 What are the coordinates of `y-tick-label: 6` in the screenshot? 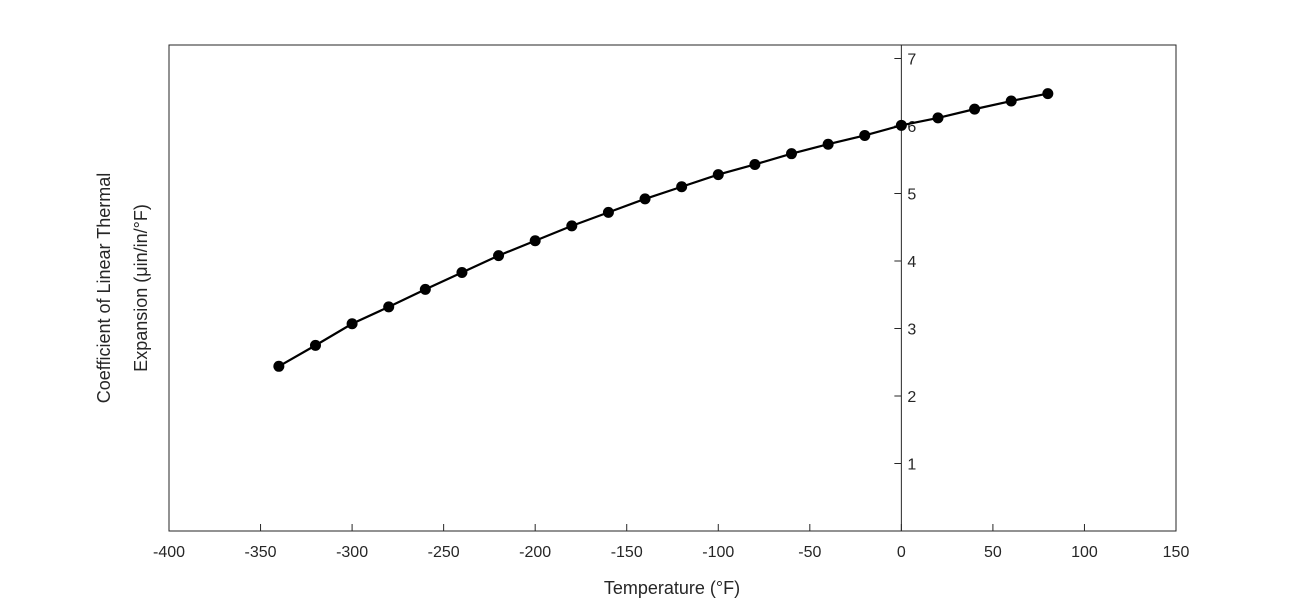 It's located at (911, 127).